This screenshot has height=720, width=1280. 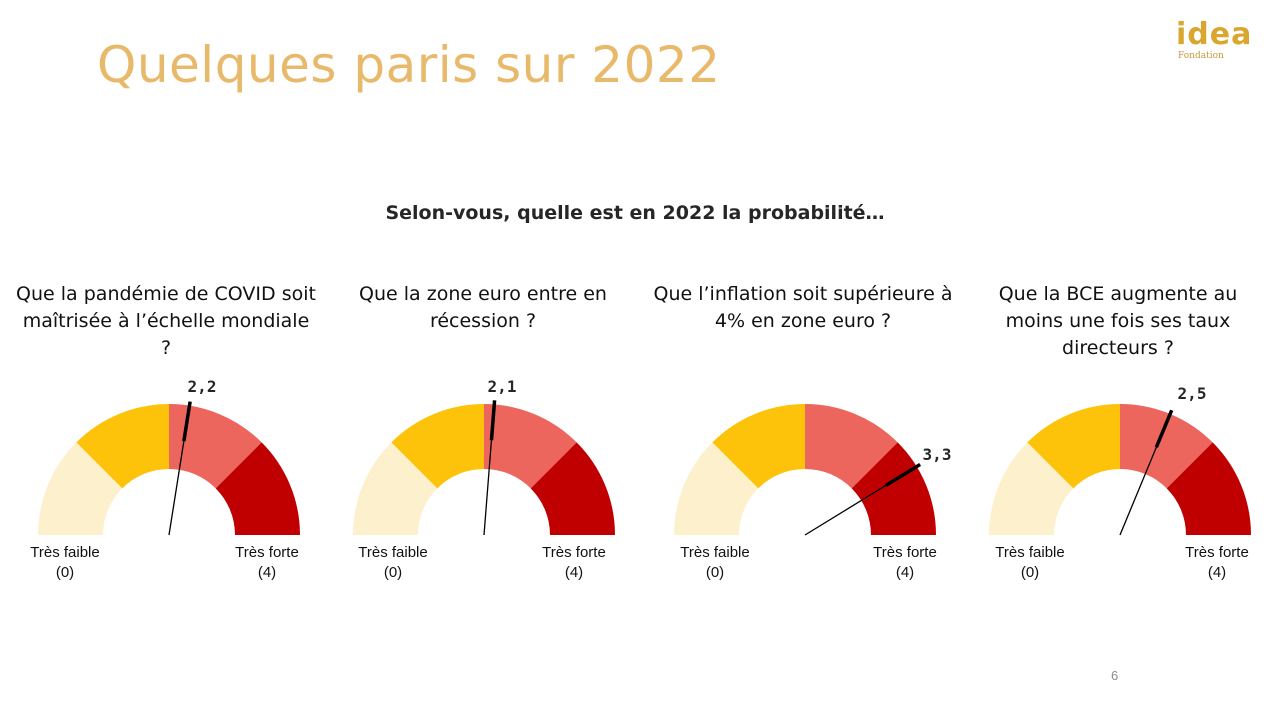 What do you see at coordinates (1217, 562) in the screenshot?
I see `gauge-4-max-label: Très forte (4)` at bounding box center [1217, 562].